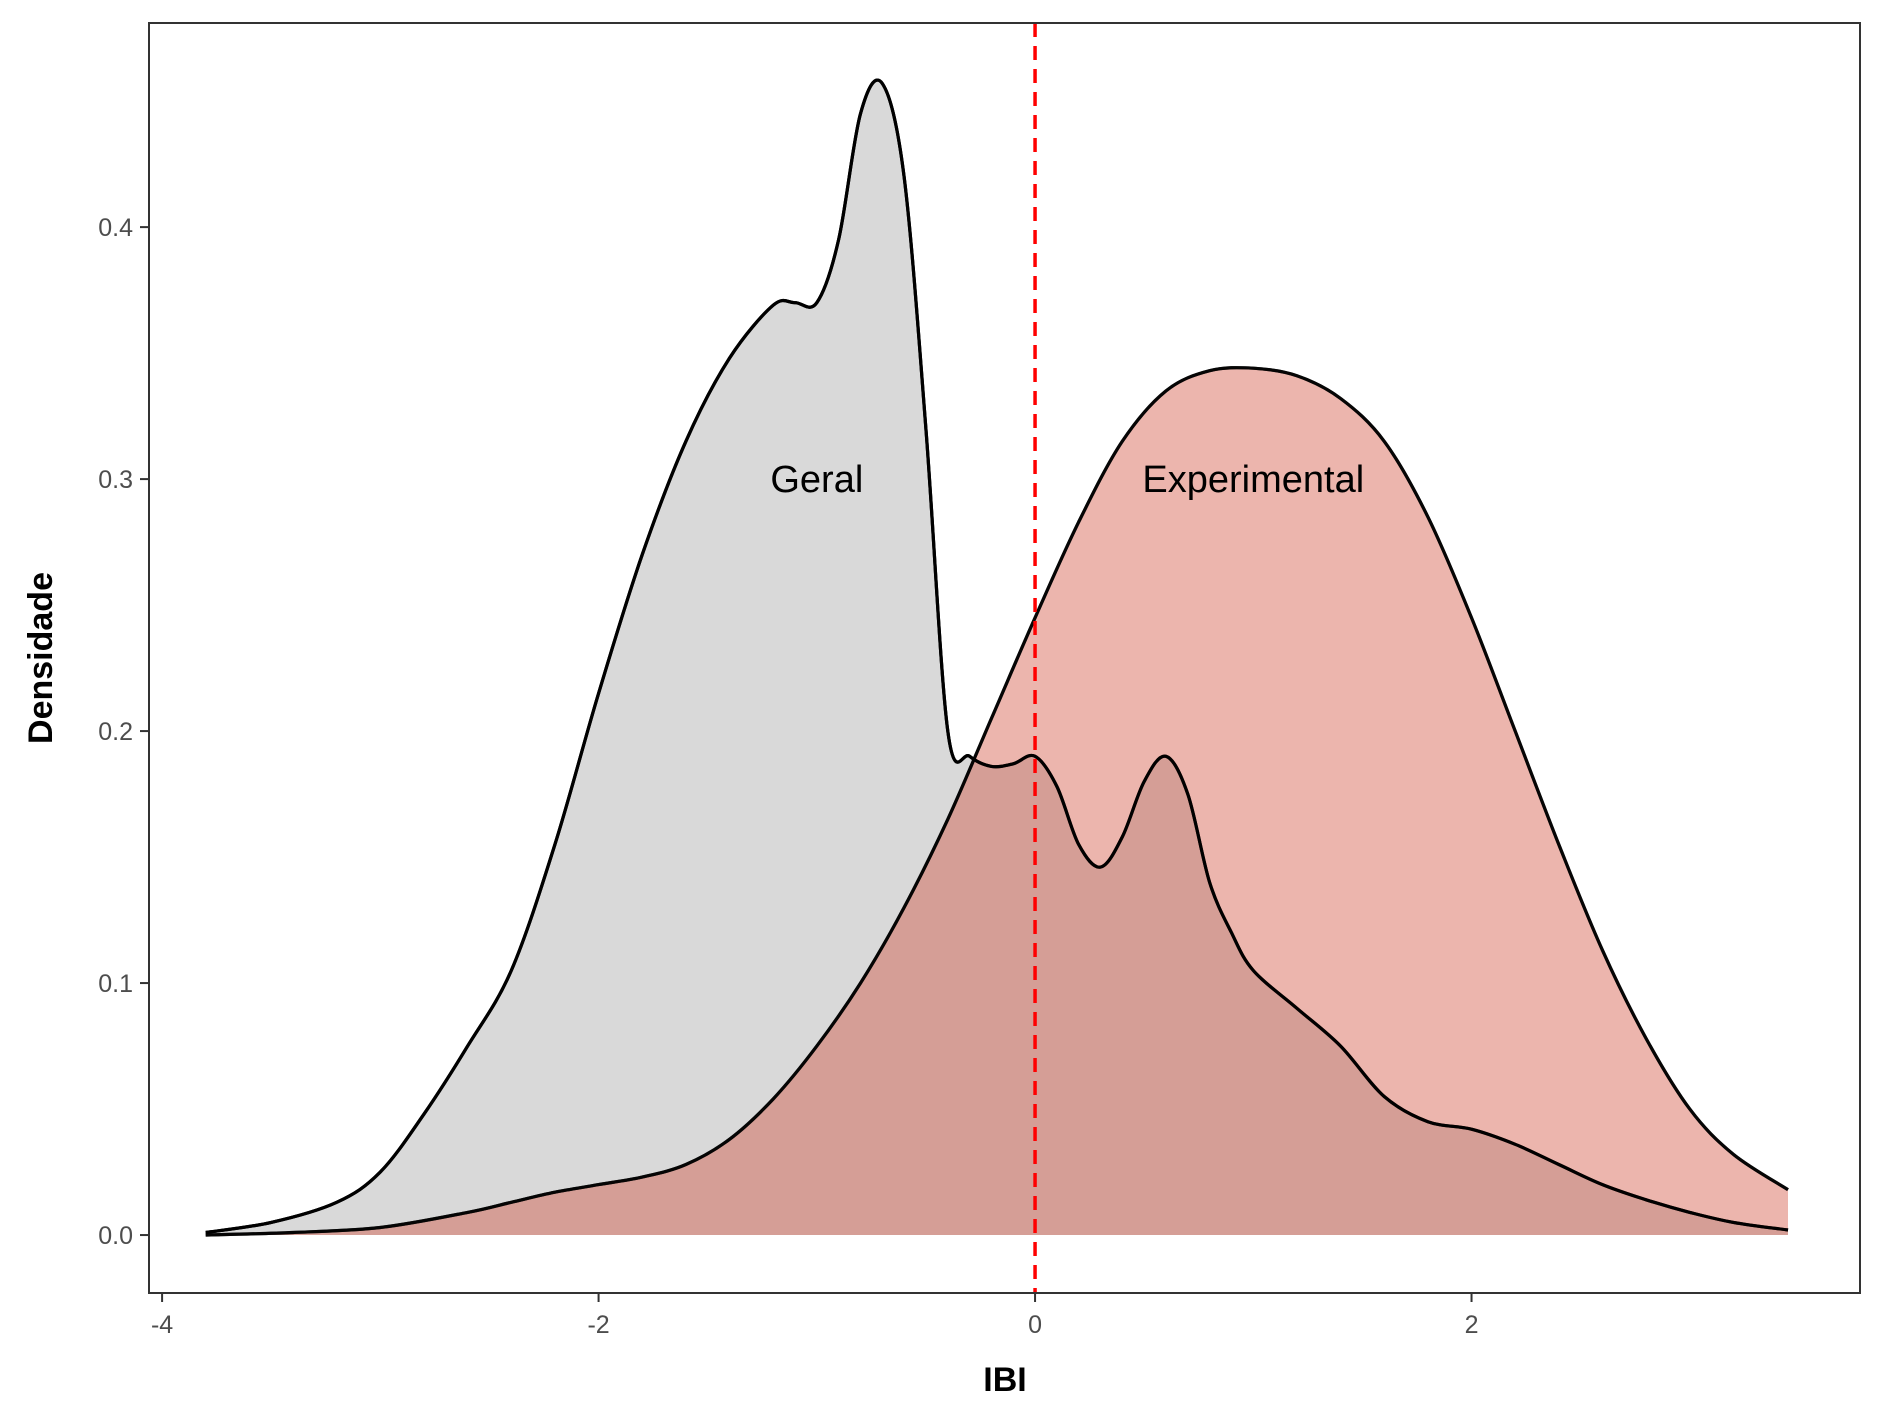 This screenshot has height=1417, width=1889. I want to click on annotation-experimental: Experimental, so click(1253, 480).